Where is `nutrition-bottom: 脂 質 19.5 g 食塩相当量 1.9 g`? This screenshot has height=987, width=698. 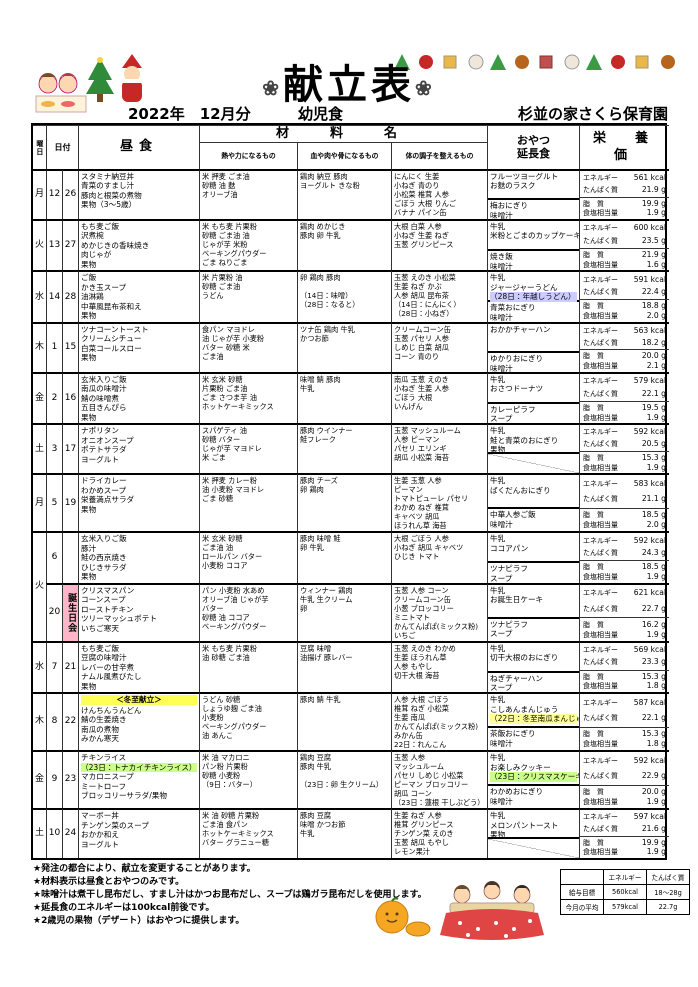
nutrition-bottom: 脂 質 19.5 g 食塩相当量 1.9 g is located at coordinates (624, 413).